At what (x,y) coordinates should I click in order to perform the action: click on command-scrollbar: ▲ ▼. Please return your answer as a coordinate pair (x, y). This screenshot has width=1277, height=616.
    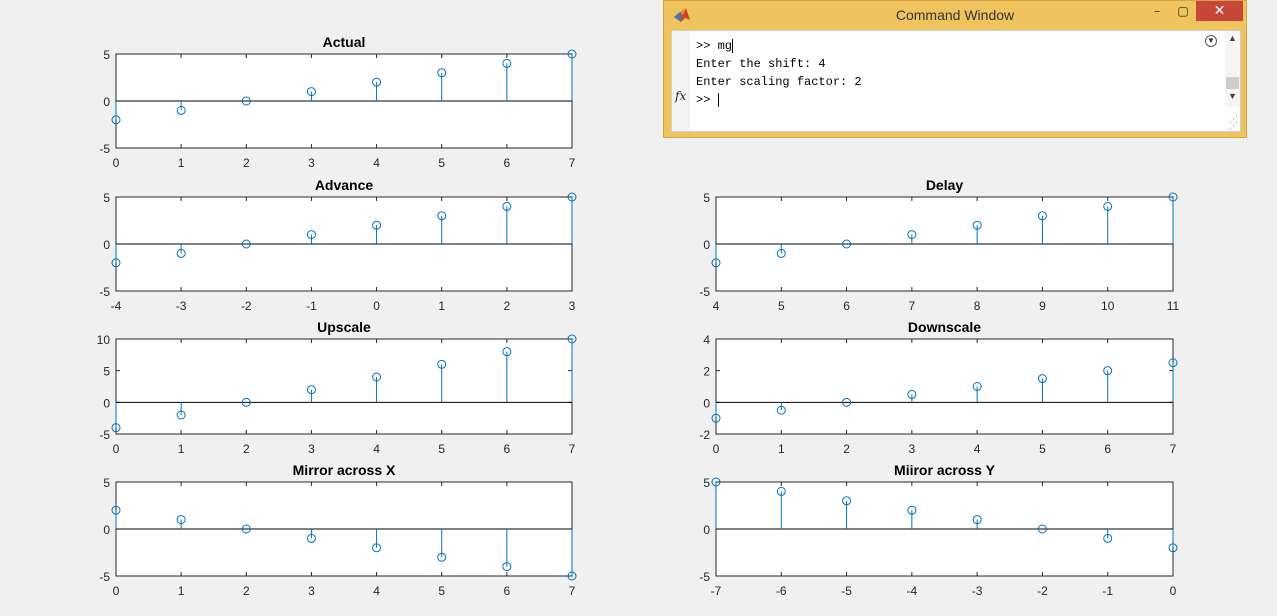
    Looking at the image, I should click on (1232, 69).